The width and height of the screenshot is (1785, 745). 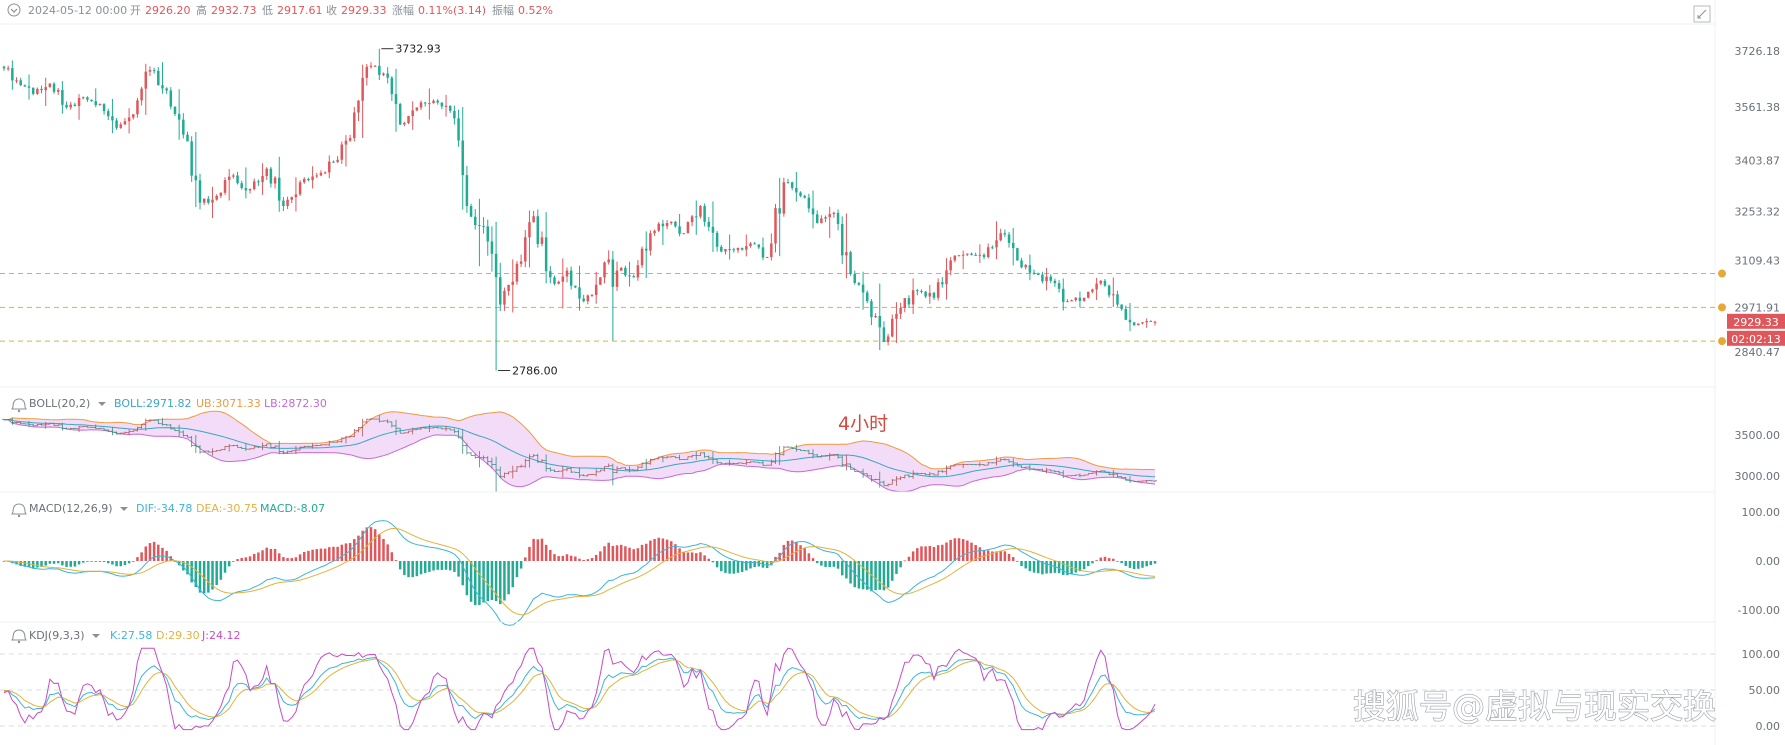 I want to click on boll-ub-value: UB:3071.33, so click(x=228, y=403).